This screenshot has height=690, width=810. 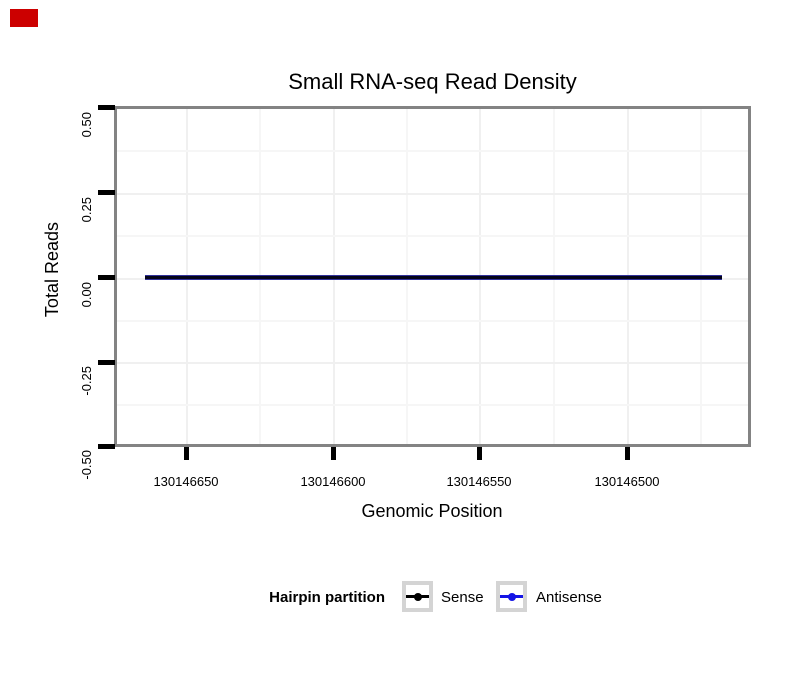 I want to click on legend-key-sense, so click(x=417, y=596).